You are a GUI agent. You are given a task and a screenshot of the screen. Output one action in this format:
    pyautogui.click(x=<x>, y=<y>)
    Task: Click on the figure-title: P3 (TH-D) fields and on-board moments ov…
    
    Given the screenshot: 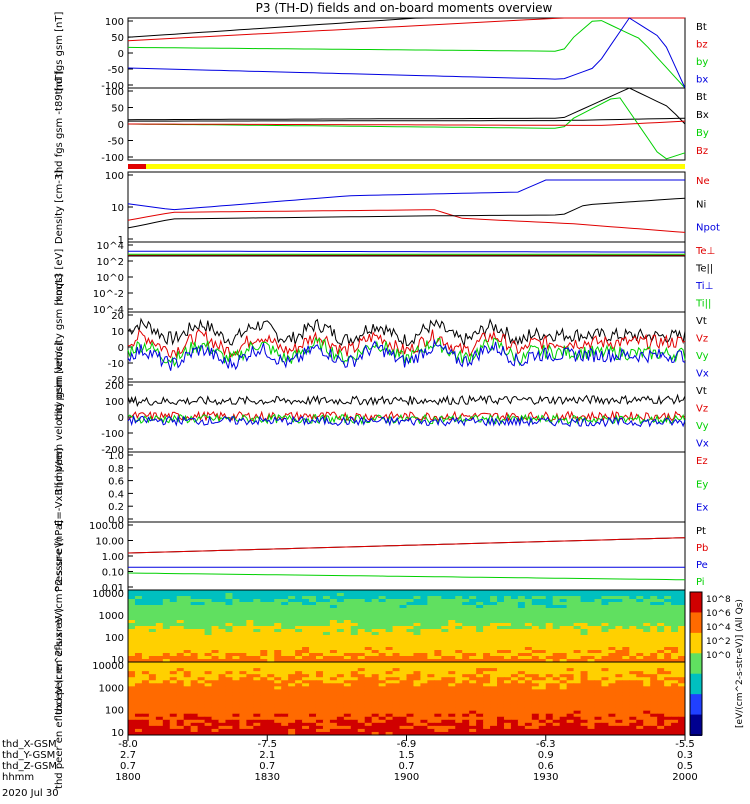 What is the action you would take?
    pyautogui.click(x=404, y=8)
    